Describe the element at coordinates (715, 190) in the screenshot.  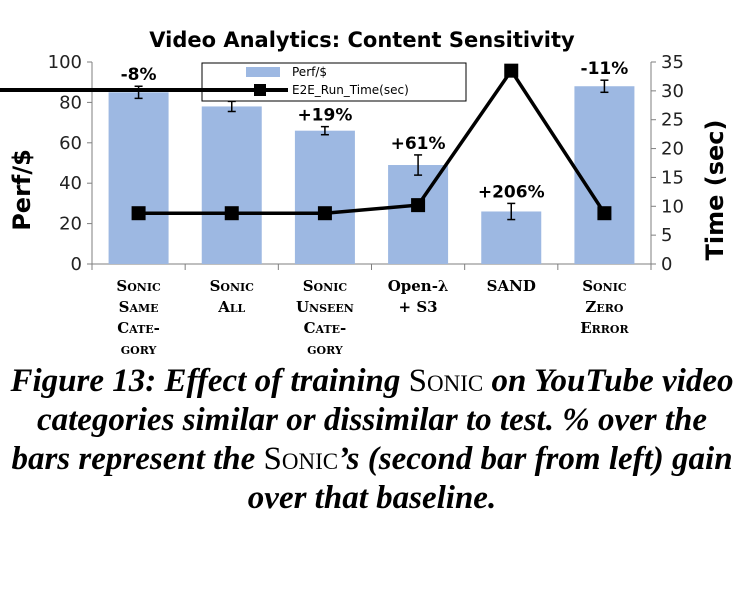
I see `y-axis-label-right: Time (sec)` at that location.